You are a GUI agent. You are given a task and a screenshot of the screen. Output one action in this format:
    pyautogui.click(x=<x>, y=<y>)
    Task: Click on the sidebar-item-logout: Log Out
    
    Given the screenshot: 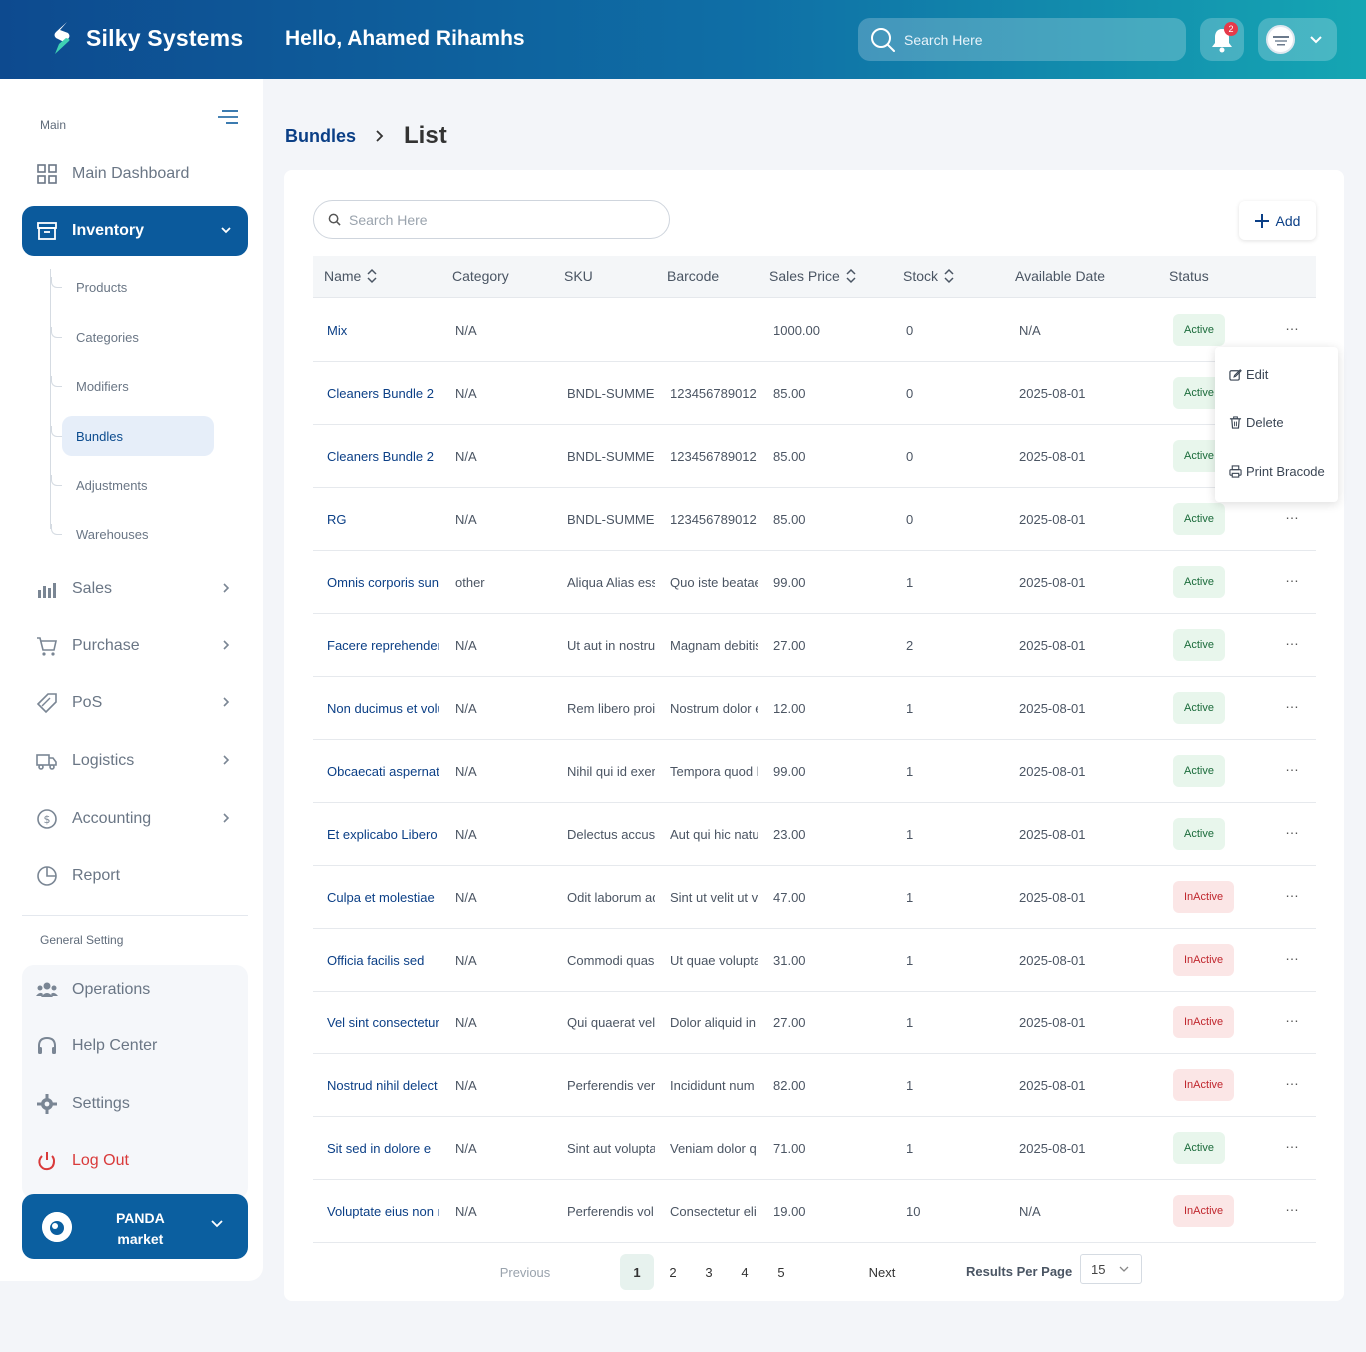 What is the action you would take?
    pyautogui.click(x=135, y=1161)
    